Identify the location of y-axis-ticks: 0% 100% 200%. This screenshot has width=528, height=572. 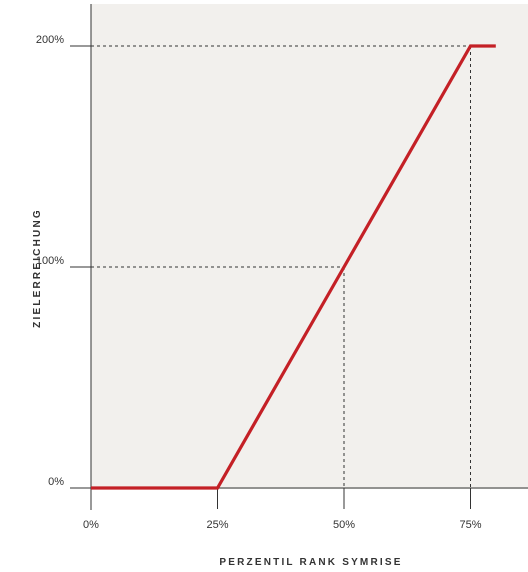
(63, 261).